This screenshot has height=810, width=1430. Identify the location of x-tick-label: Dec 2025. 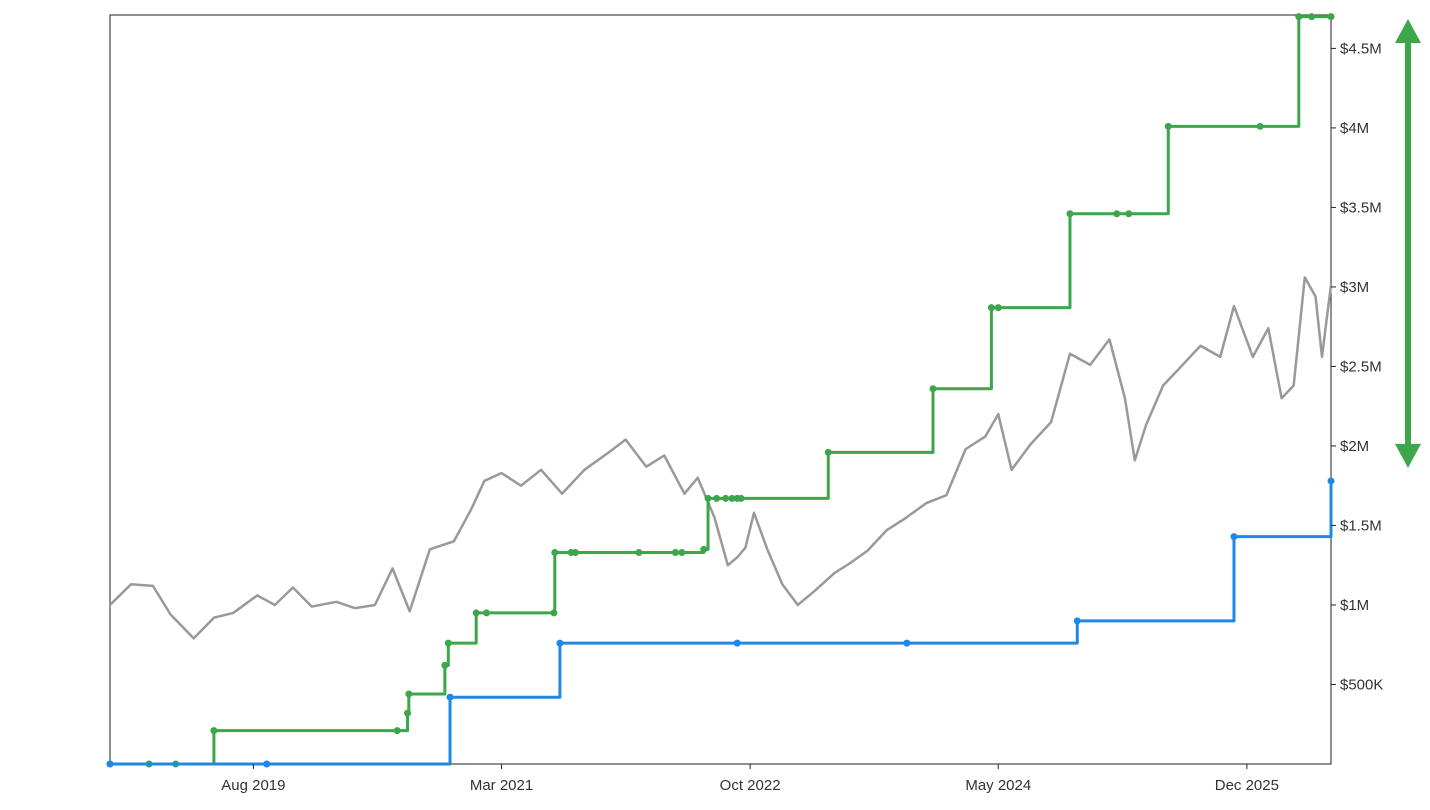
(1247, 785).